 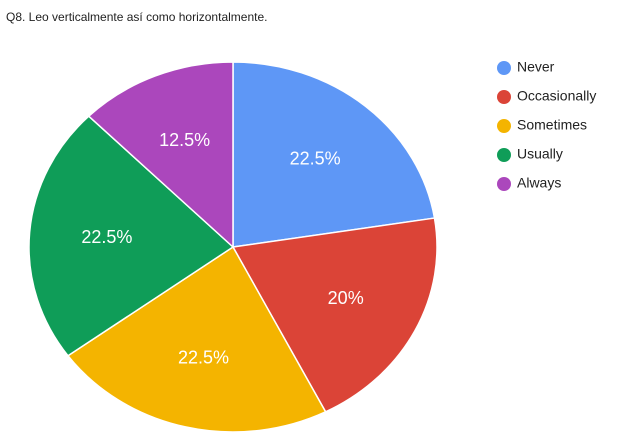 I want to click on legend-label: Never, so click(x=536, y=67).